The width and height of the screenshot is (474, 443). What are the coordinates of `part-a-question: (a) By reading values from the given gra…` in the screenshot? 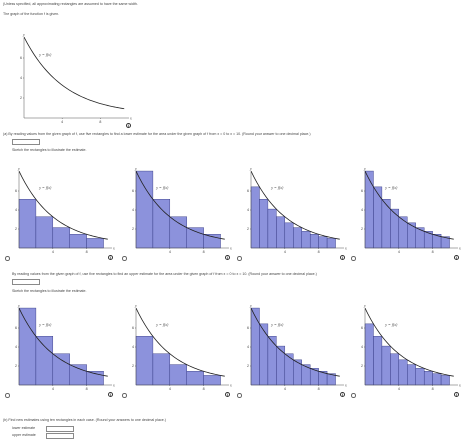 It's located at (157, 134).